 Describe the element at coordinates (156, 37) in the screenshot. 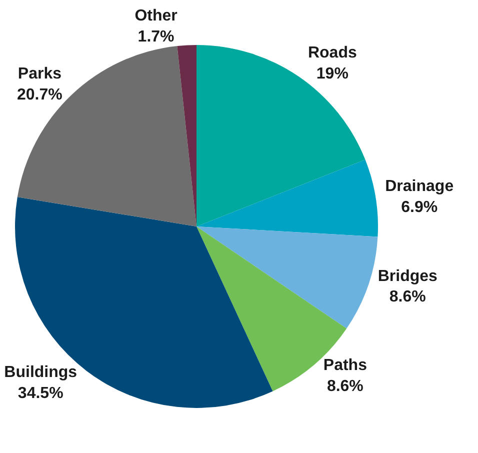

I see `data-label: 1.7%` at that location.